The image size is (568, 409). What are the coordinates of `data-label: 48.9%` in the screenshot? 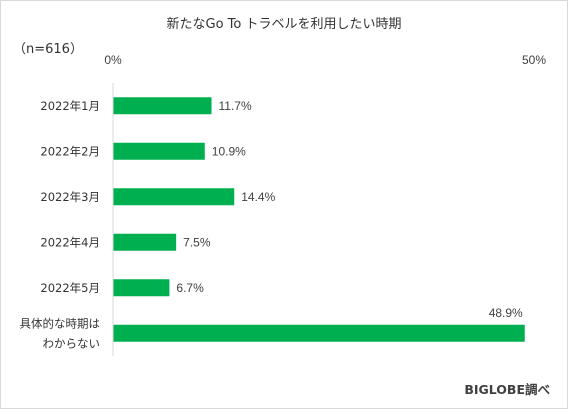 It's located at (506, 313).